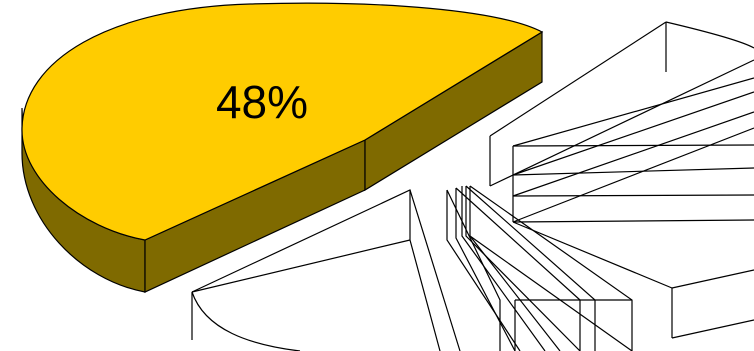 The height and width of the screenshot is (351, 754). I want to click on pie-slice-middle-a, so click(513, 268).